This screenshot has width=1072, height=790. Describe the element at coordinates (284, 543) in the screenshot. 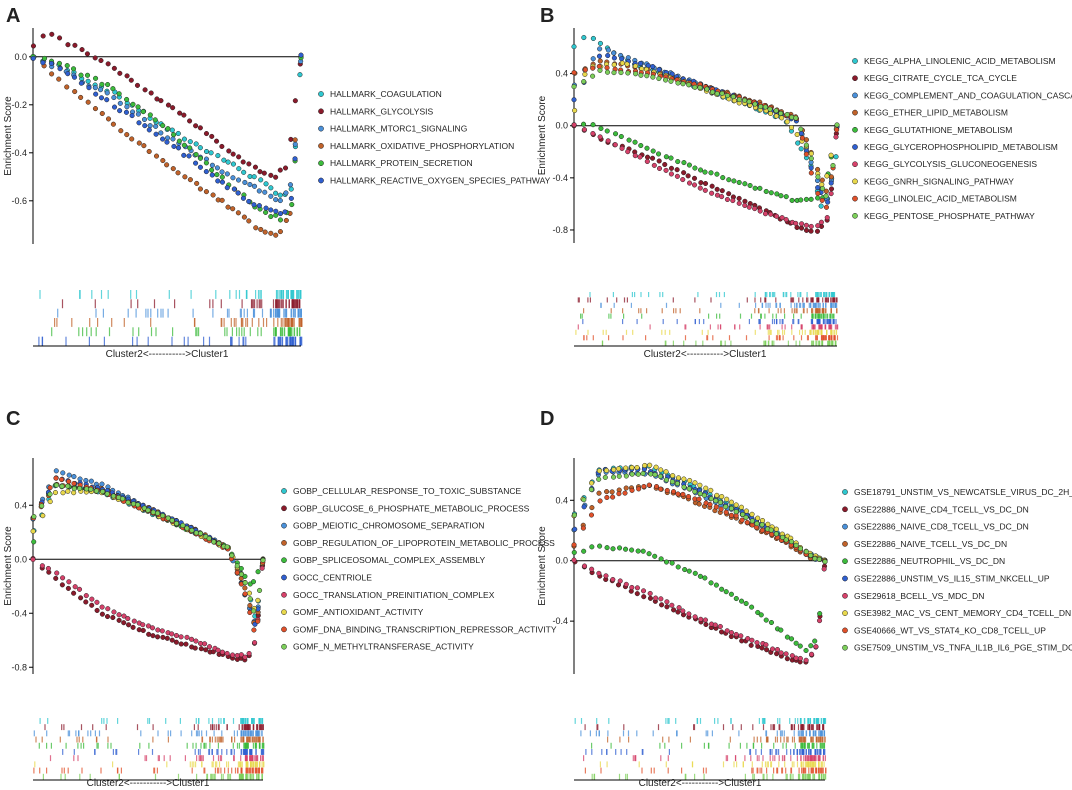

I see `legend-marker` at that location.